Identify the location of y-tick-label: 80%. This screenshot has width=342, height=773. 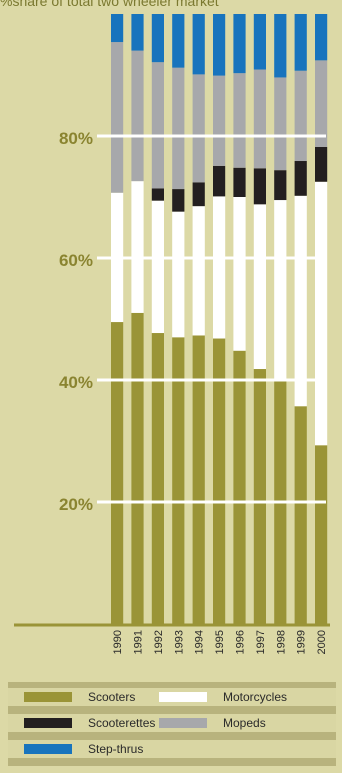
(76, 138).